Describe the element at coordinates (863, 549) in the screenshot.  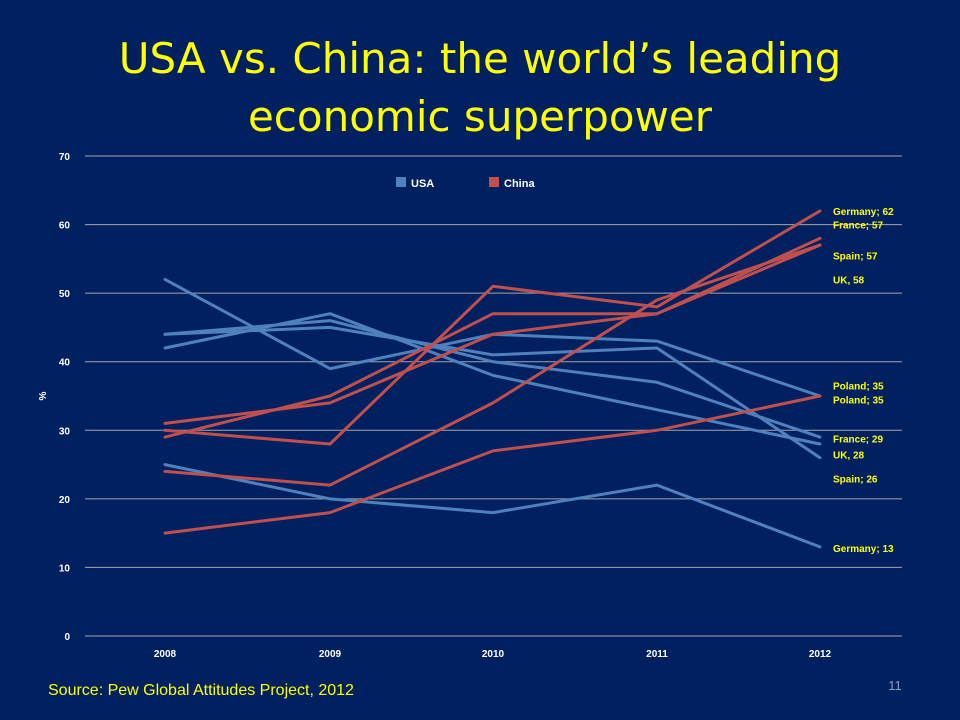
I see `data-label: Germany; 13` at that location.